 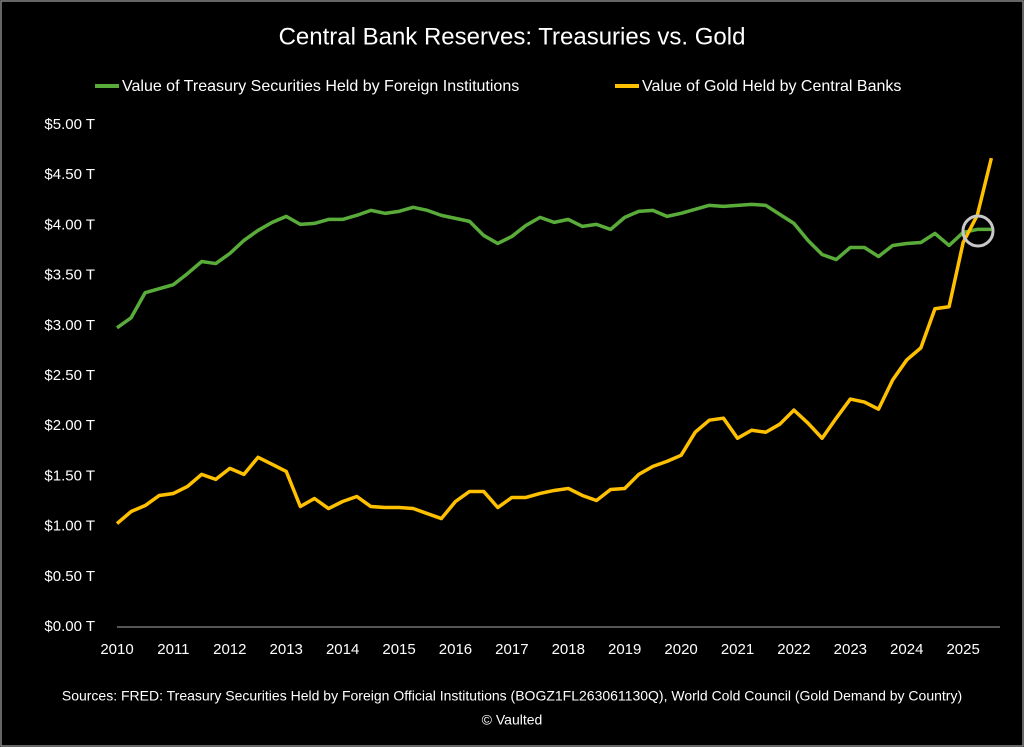 I want to click on x-tick-label: 2025, so click(x=962, y=649).